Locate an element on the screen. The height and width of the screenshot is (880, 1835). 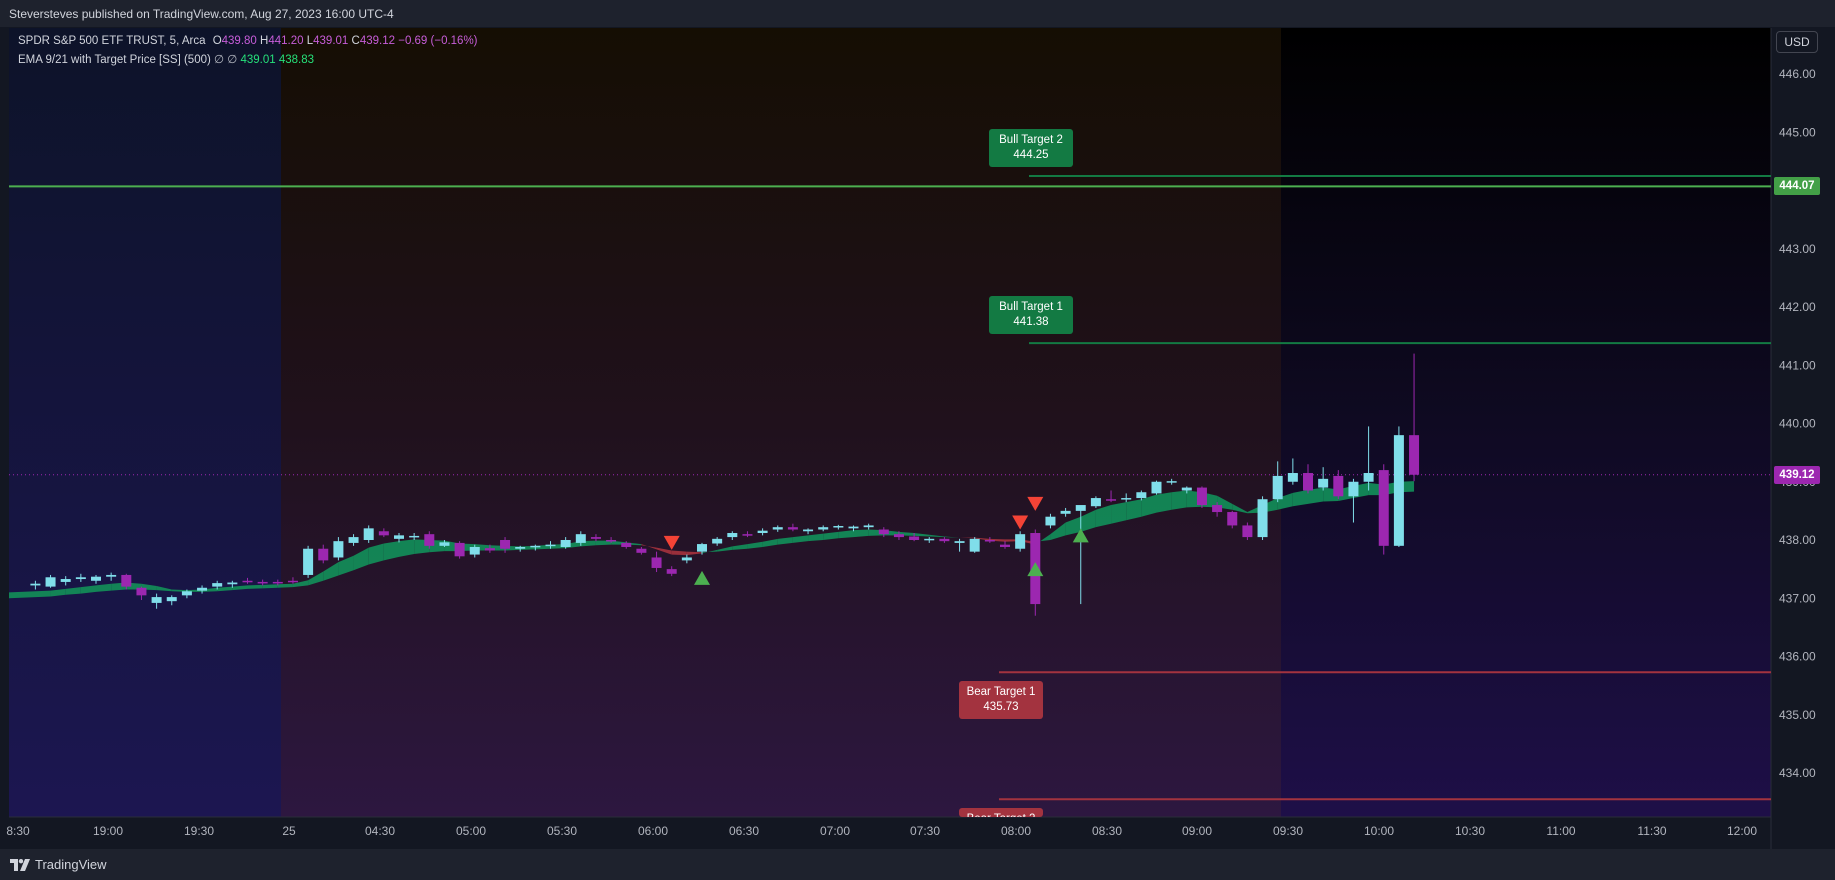
bear-target-label: Bear Target 2433.55 is located at coordinates (1001, 812).